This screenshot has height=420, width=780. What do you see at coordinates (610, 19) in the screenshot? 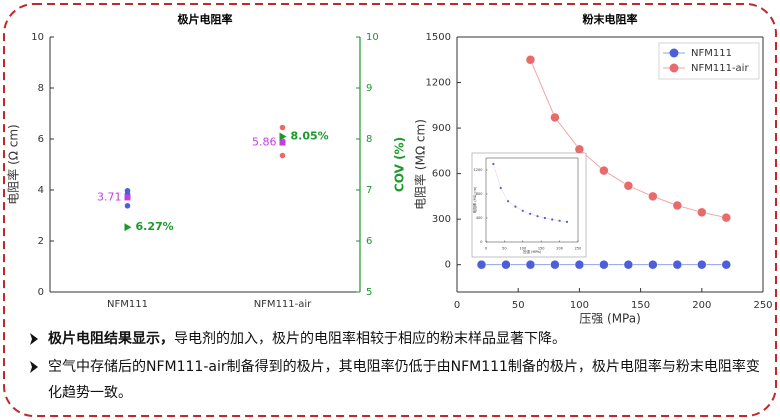
I see `chart-title: 粉末电阻率` at bounding box center [610, 19].